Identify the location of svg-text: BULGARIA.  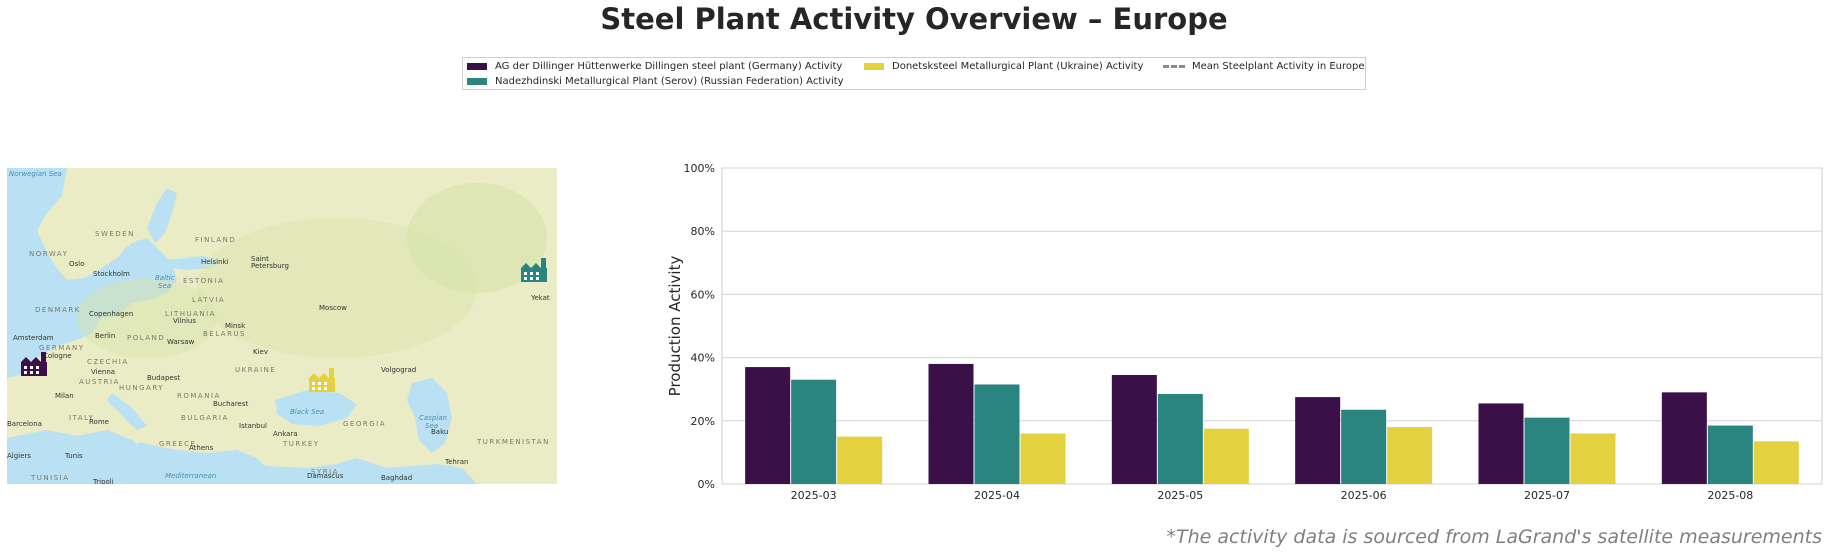
(205, 418).